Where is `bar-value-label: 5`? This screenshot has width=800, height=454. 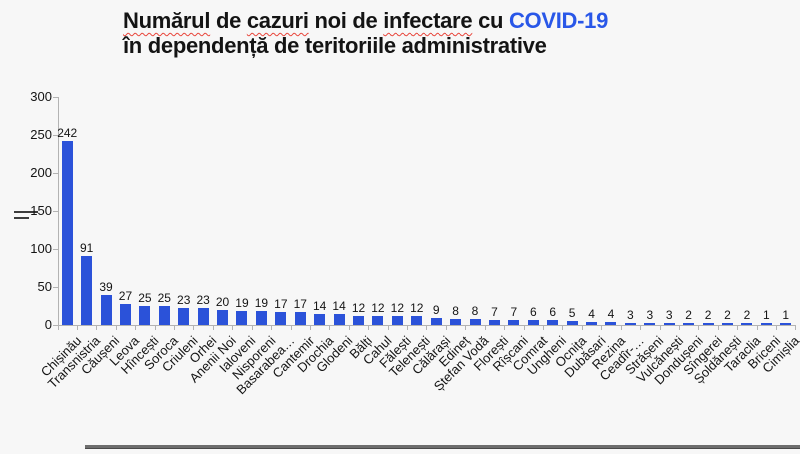 bar-value-label: 5 is located at coordinates (572, 313).